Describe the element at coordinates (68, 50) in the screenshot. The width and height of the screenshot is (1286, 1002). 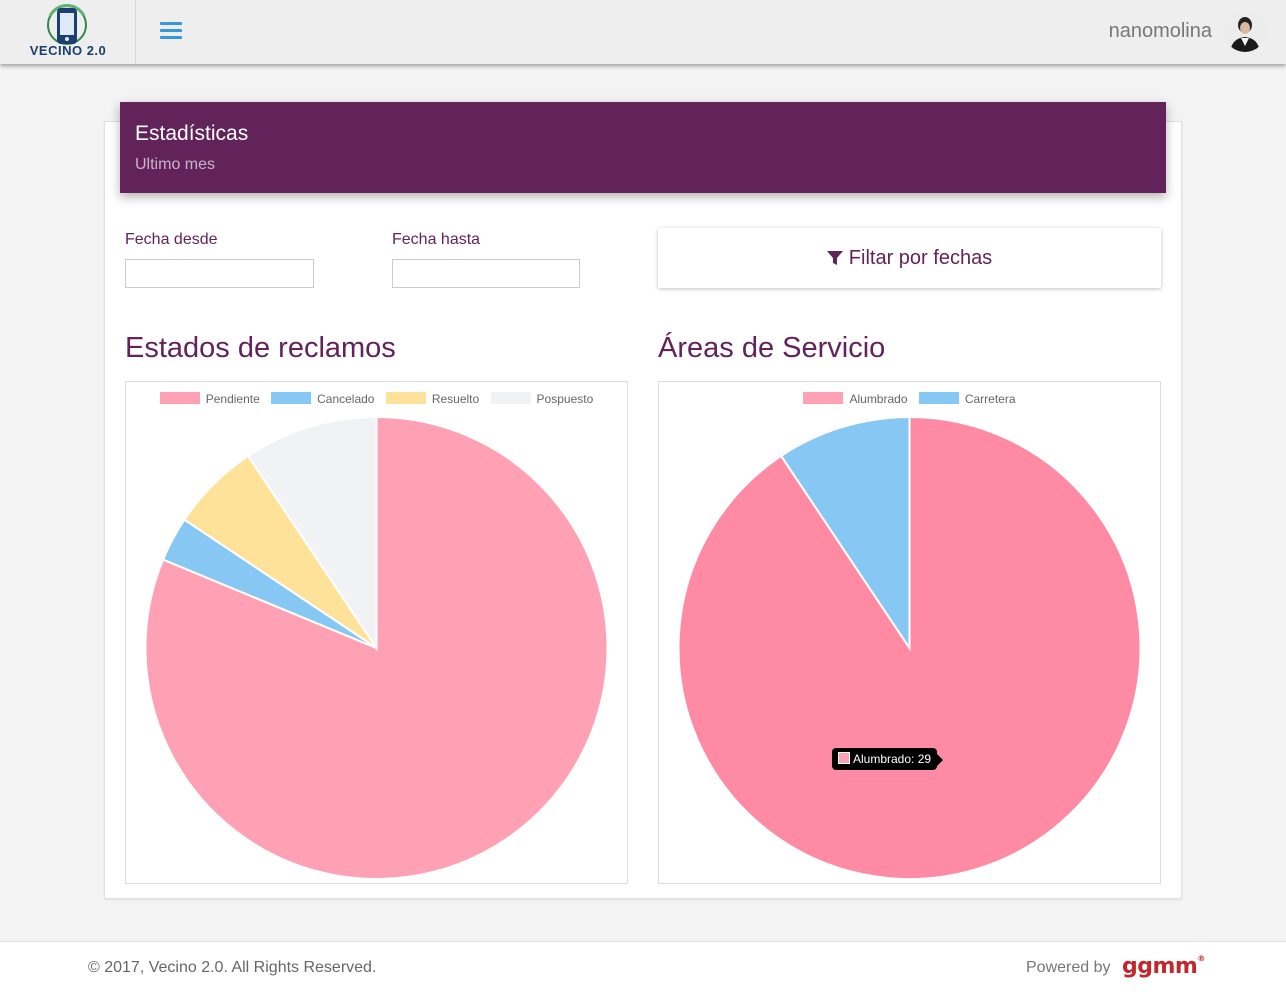
I see `logo-text: VECINO 2.0` at that location.